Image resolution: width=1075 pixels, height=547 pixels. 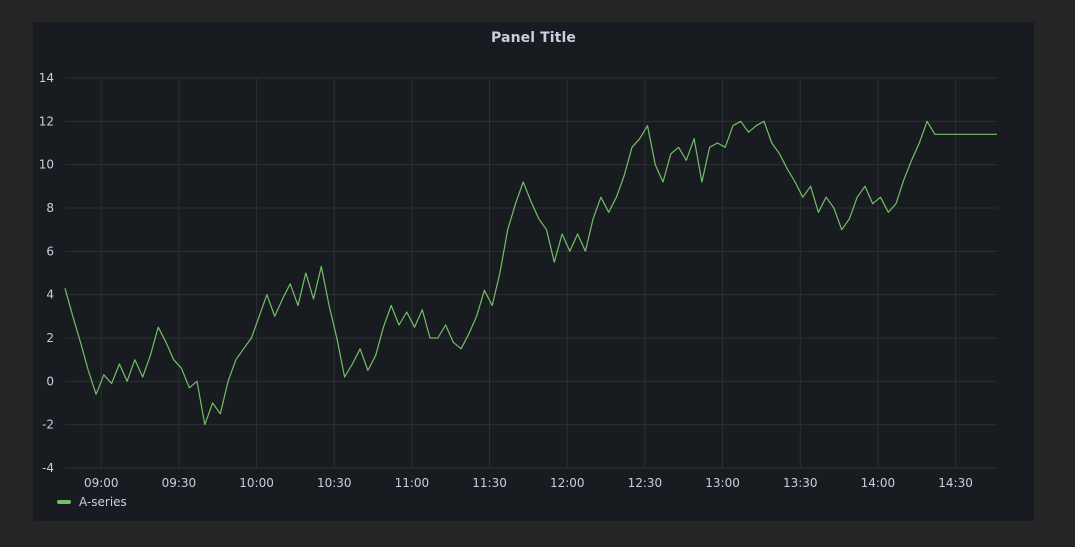 What do you see at coordinates (103, 502) in the screenshot?
I see `legend-label: A-series` at bounding box center [103, 502].